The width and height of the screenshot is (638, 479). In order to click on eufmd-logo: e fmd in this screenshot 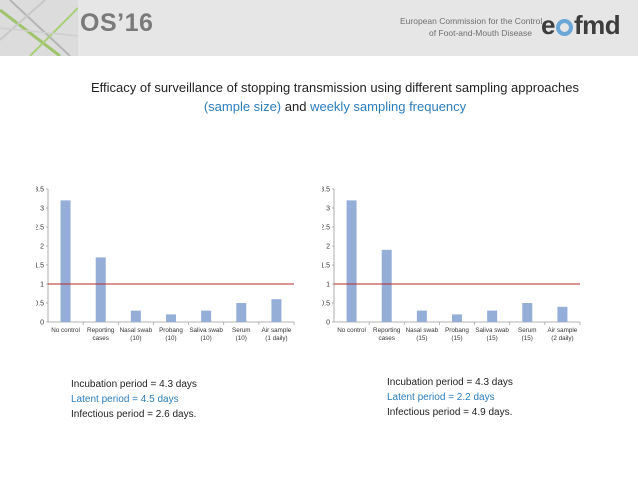, I will do `click(581, 25)`.